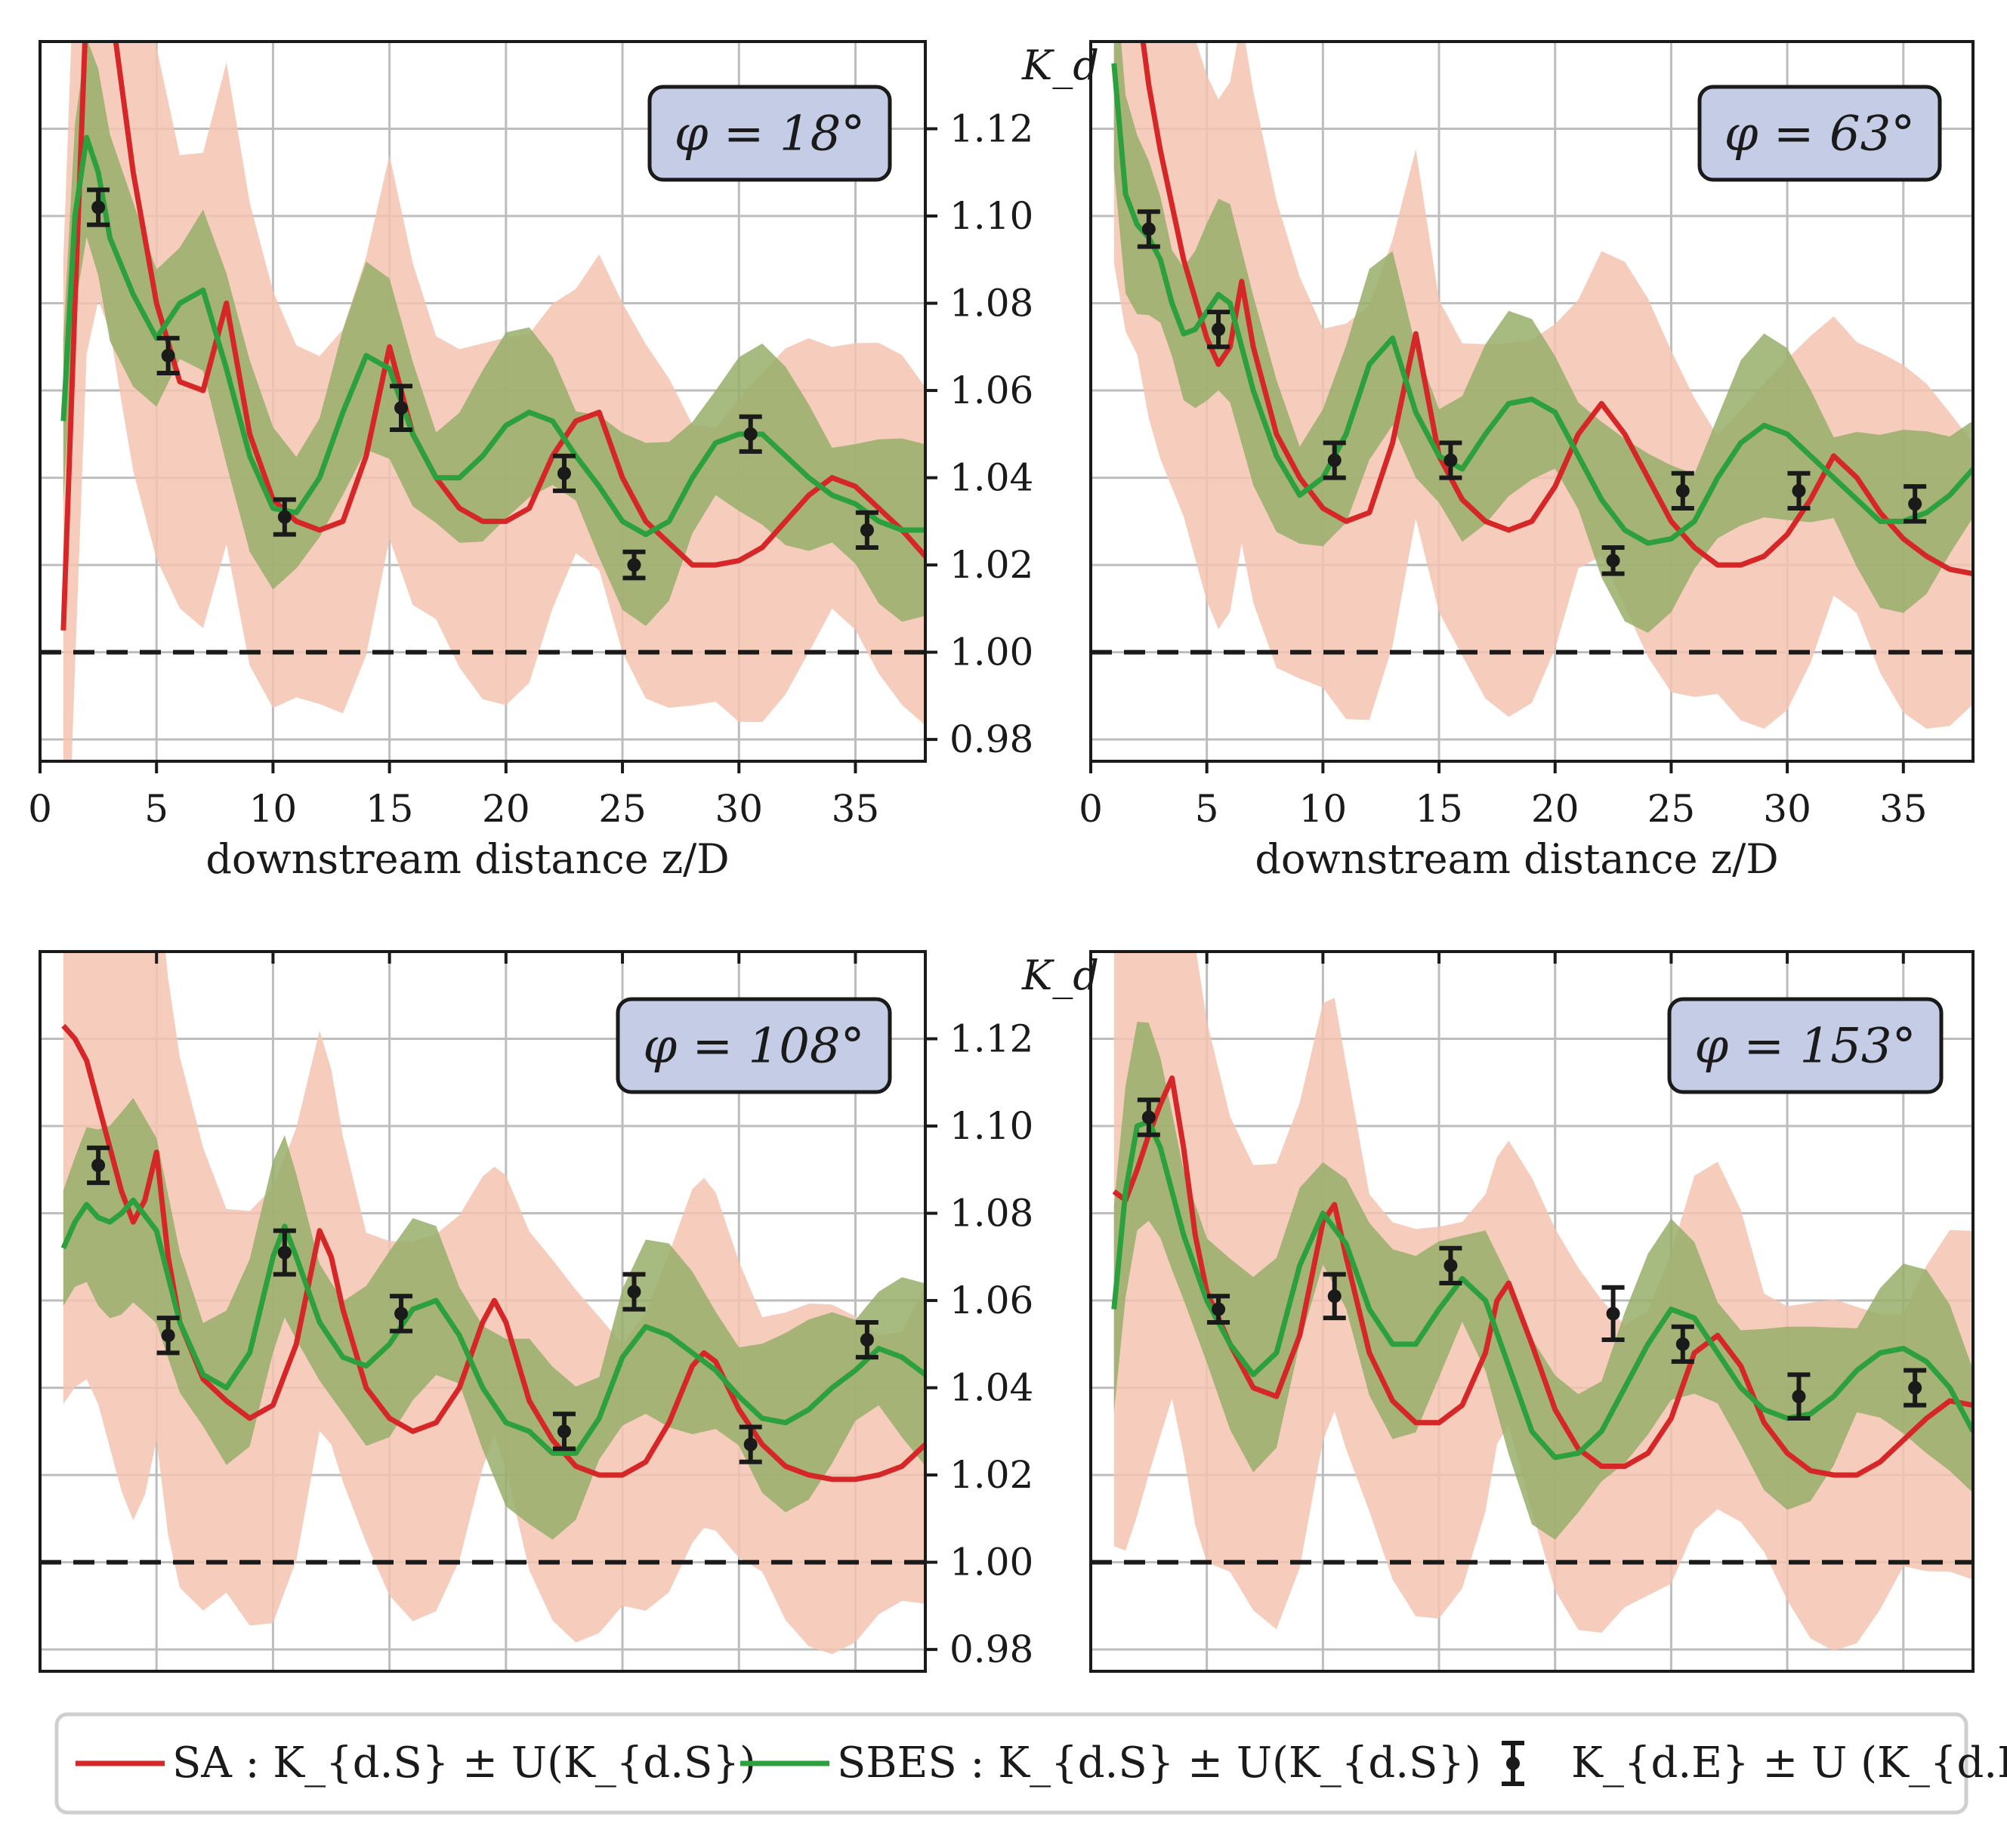 This screenshot has width=2007, height=1848. I want to click on angle-label: φ = 108°, so click(754, 1047).